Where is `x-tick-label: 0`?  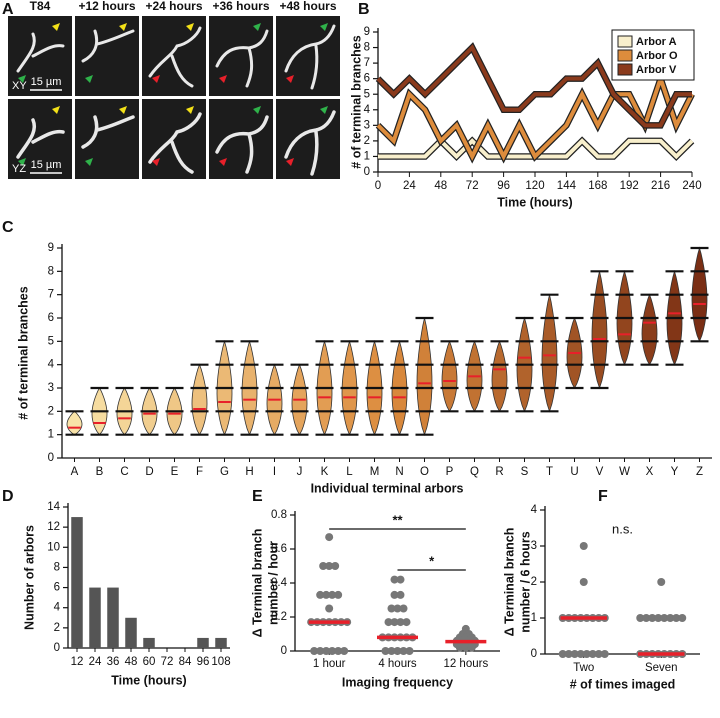 x-tick-label: 0 is located at coordinates (378, 186).